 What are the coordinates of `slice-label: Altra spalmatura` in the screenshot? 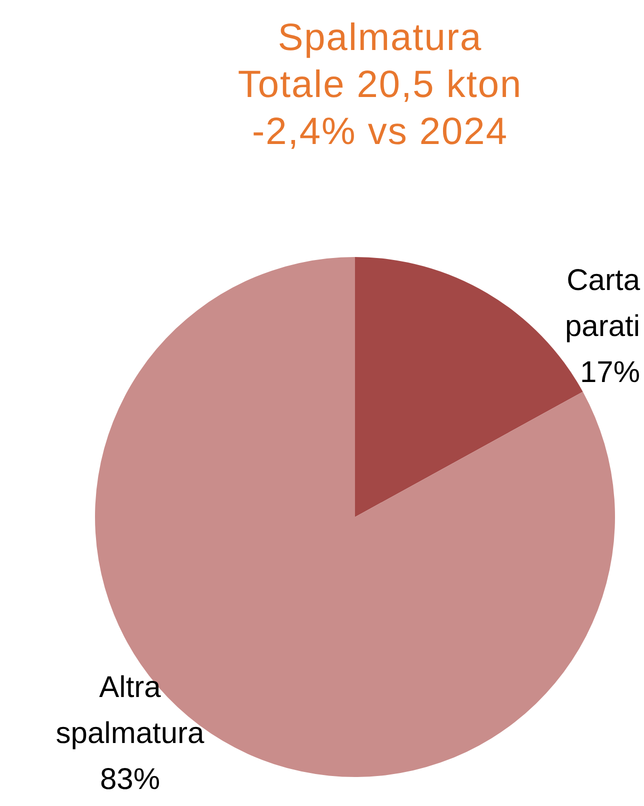 It's located at (130, 710).